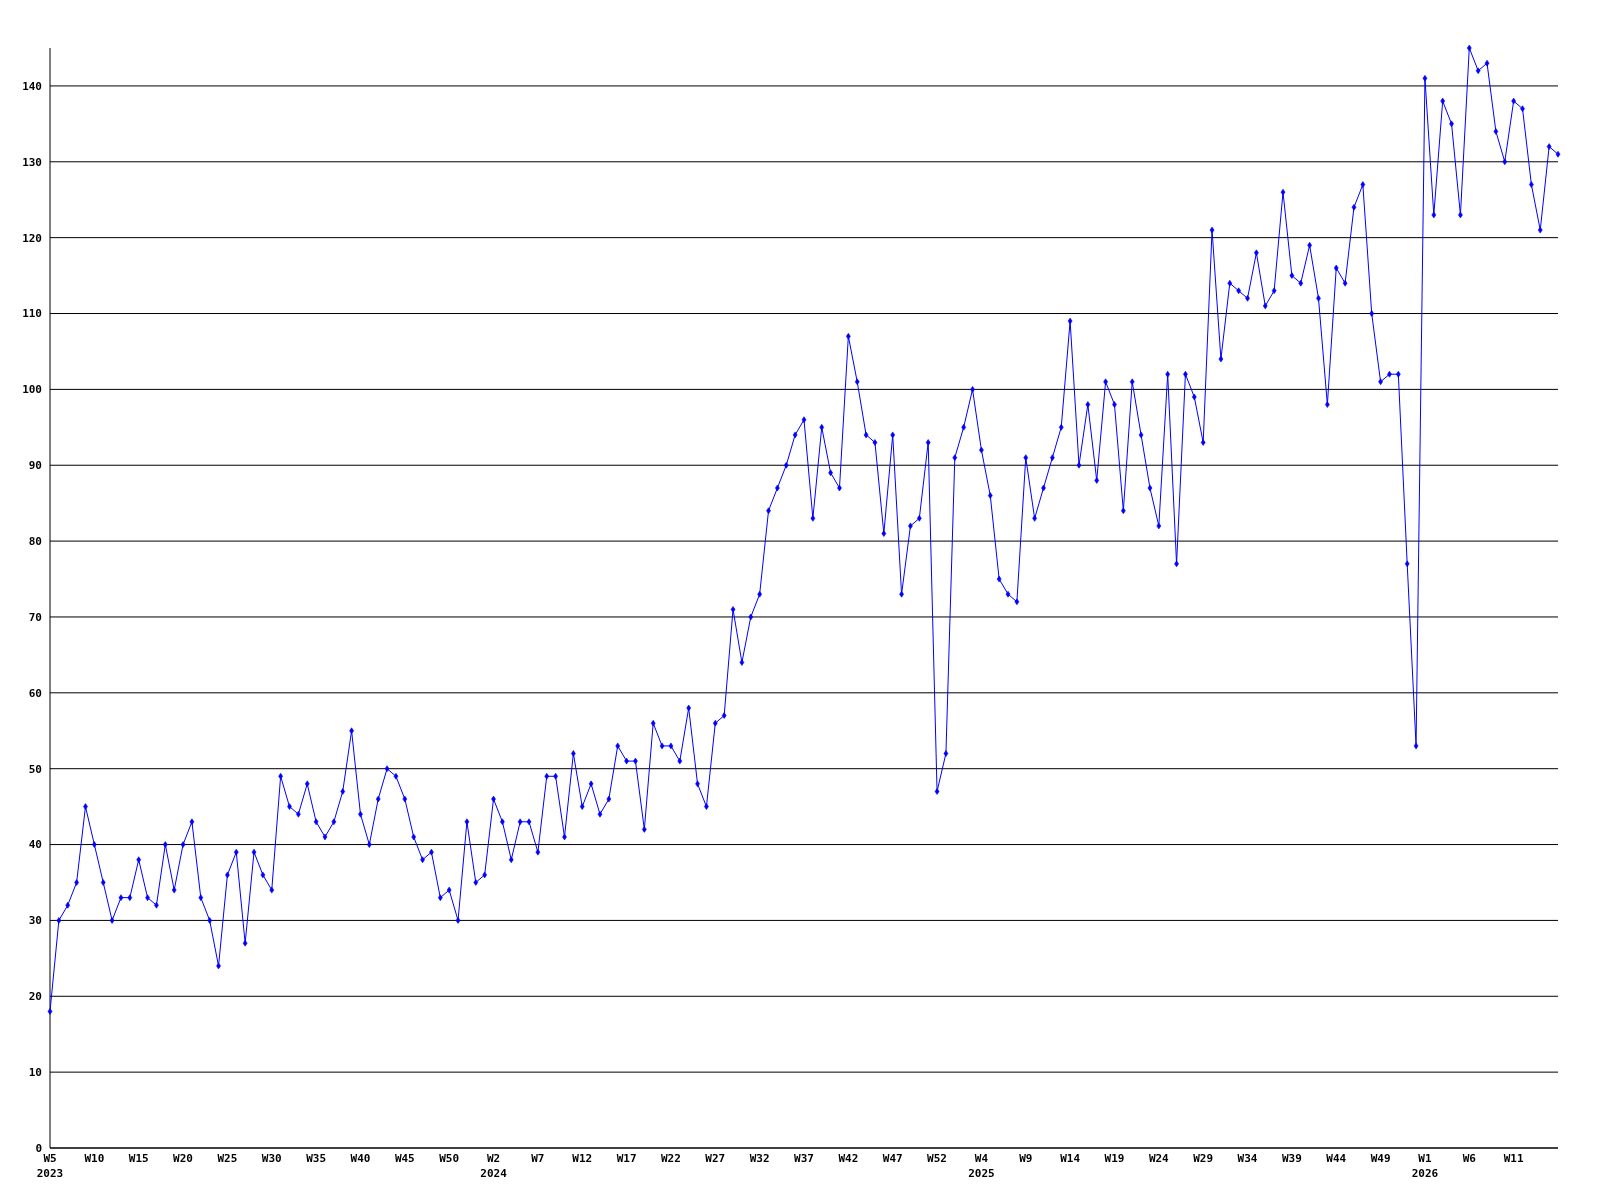 This screenshot has height=1200, width=1600. What do you see at coordinates (715, 1158) in the screenshot?
I see `x-tick-label: W27` at bounding box center [715, 1158].